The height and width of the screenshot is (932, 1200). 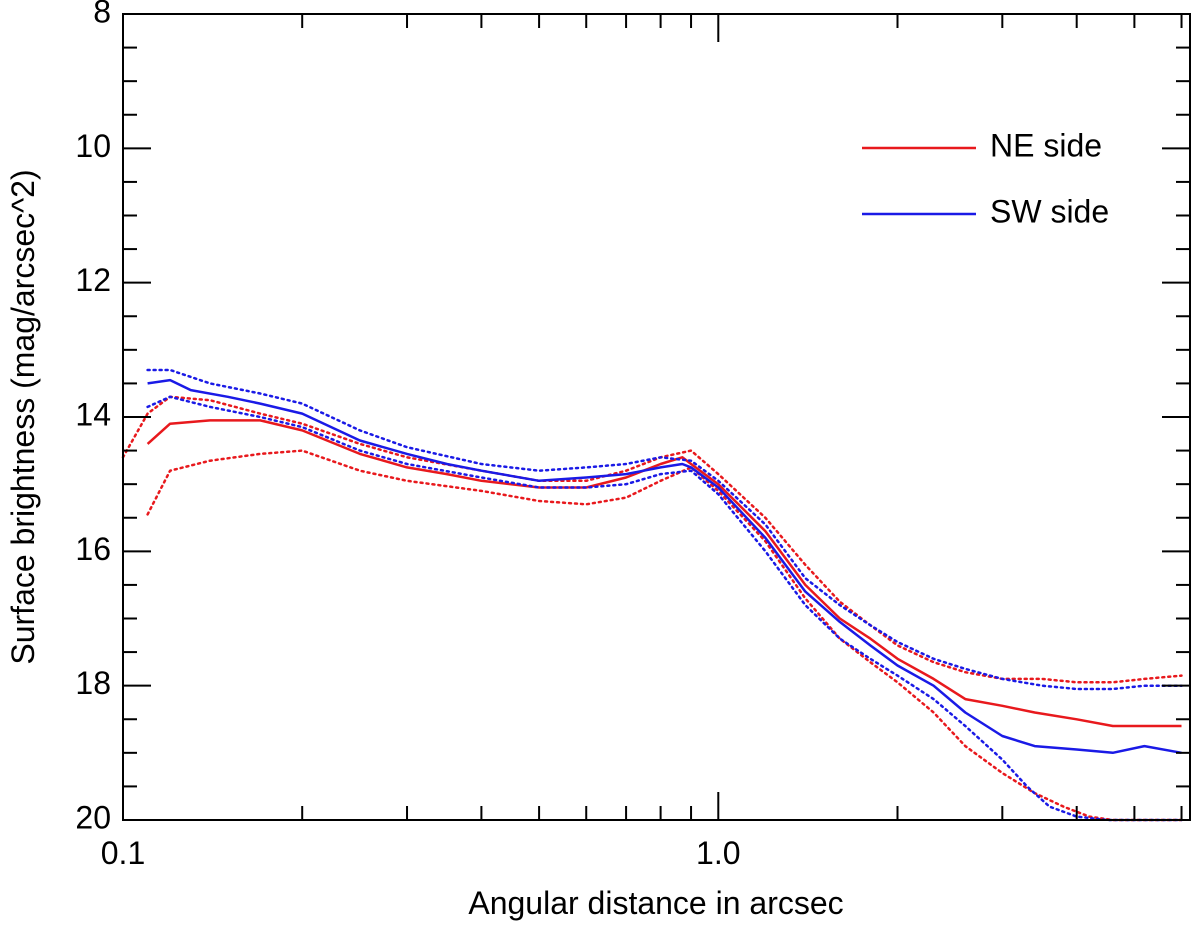 What do you see at coordinates (93, 414) in the screenshot?
I see `y-tick-label: 14` at bounding box center [93, 414].